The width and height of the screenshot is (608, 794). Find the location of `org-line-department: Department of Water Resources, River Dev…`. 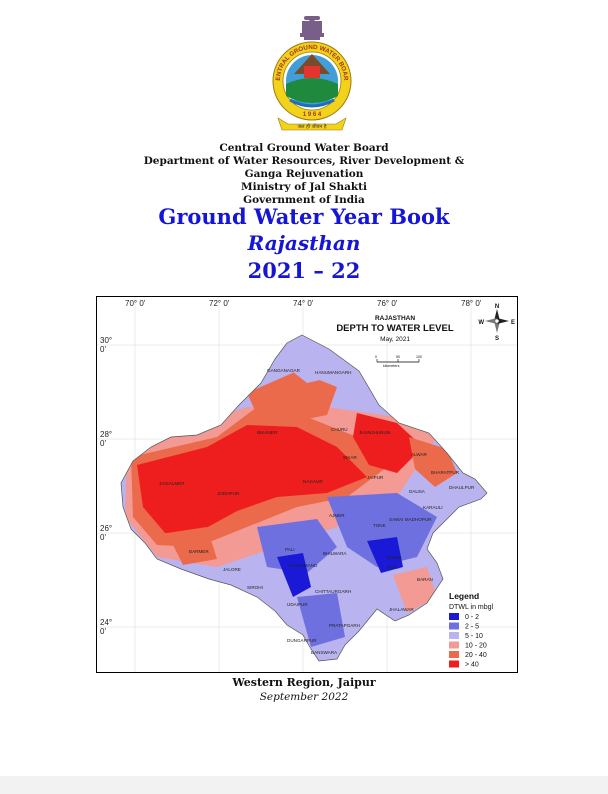

org-line-department: Department of Water Resources, River Dev… is located at coordinates (304, 161).